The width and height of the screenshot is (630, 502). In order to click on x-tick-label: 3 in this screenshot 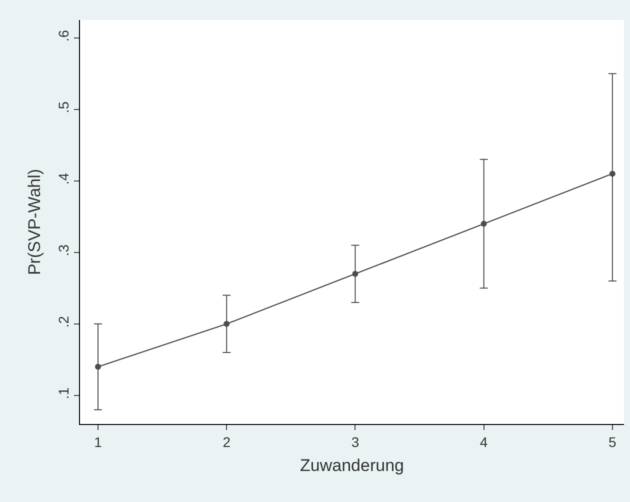, I will do `click(355, 442)`.